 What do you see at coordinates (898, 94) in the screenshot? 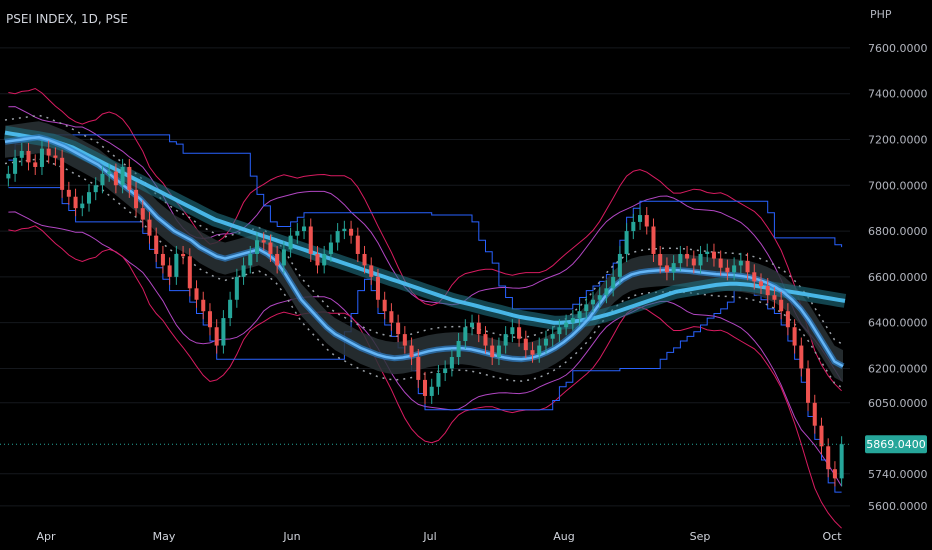
I see `y-tick-label: 7400.0000` at bounding box center [898, 94].